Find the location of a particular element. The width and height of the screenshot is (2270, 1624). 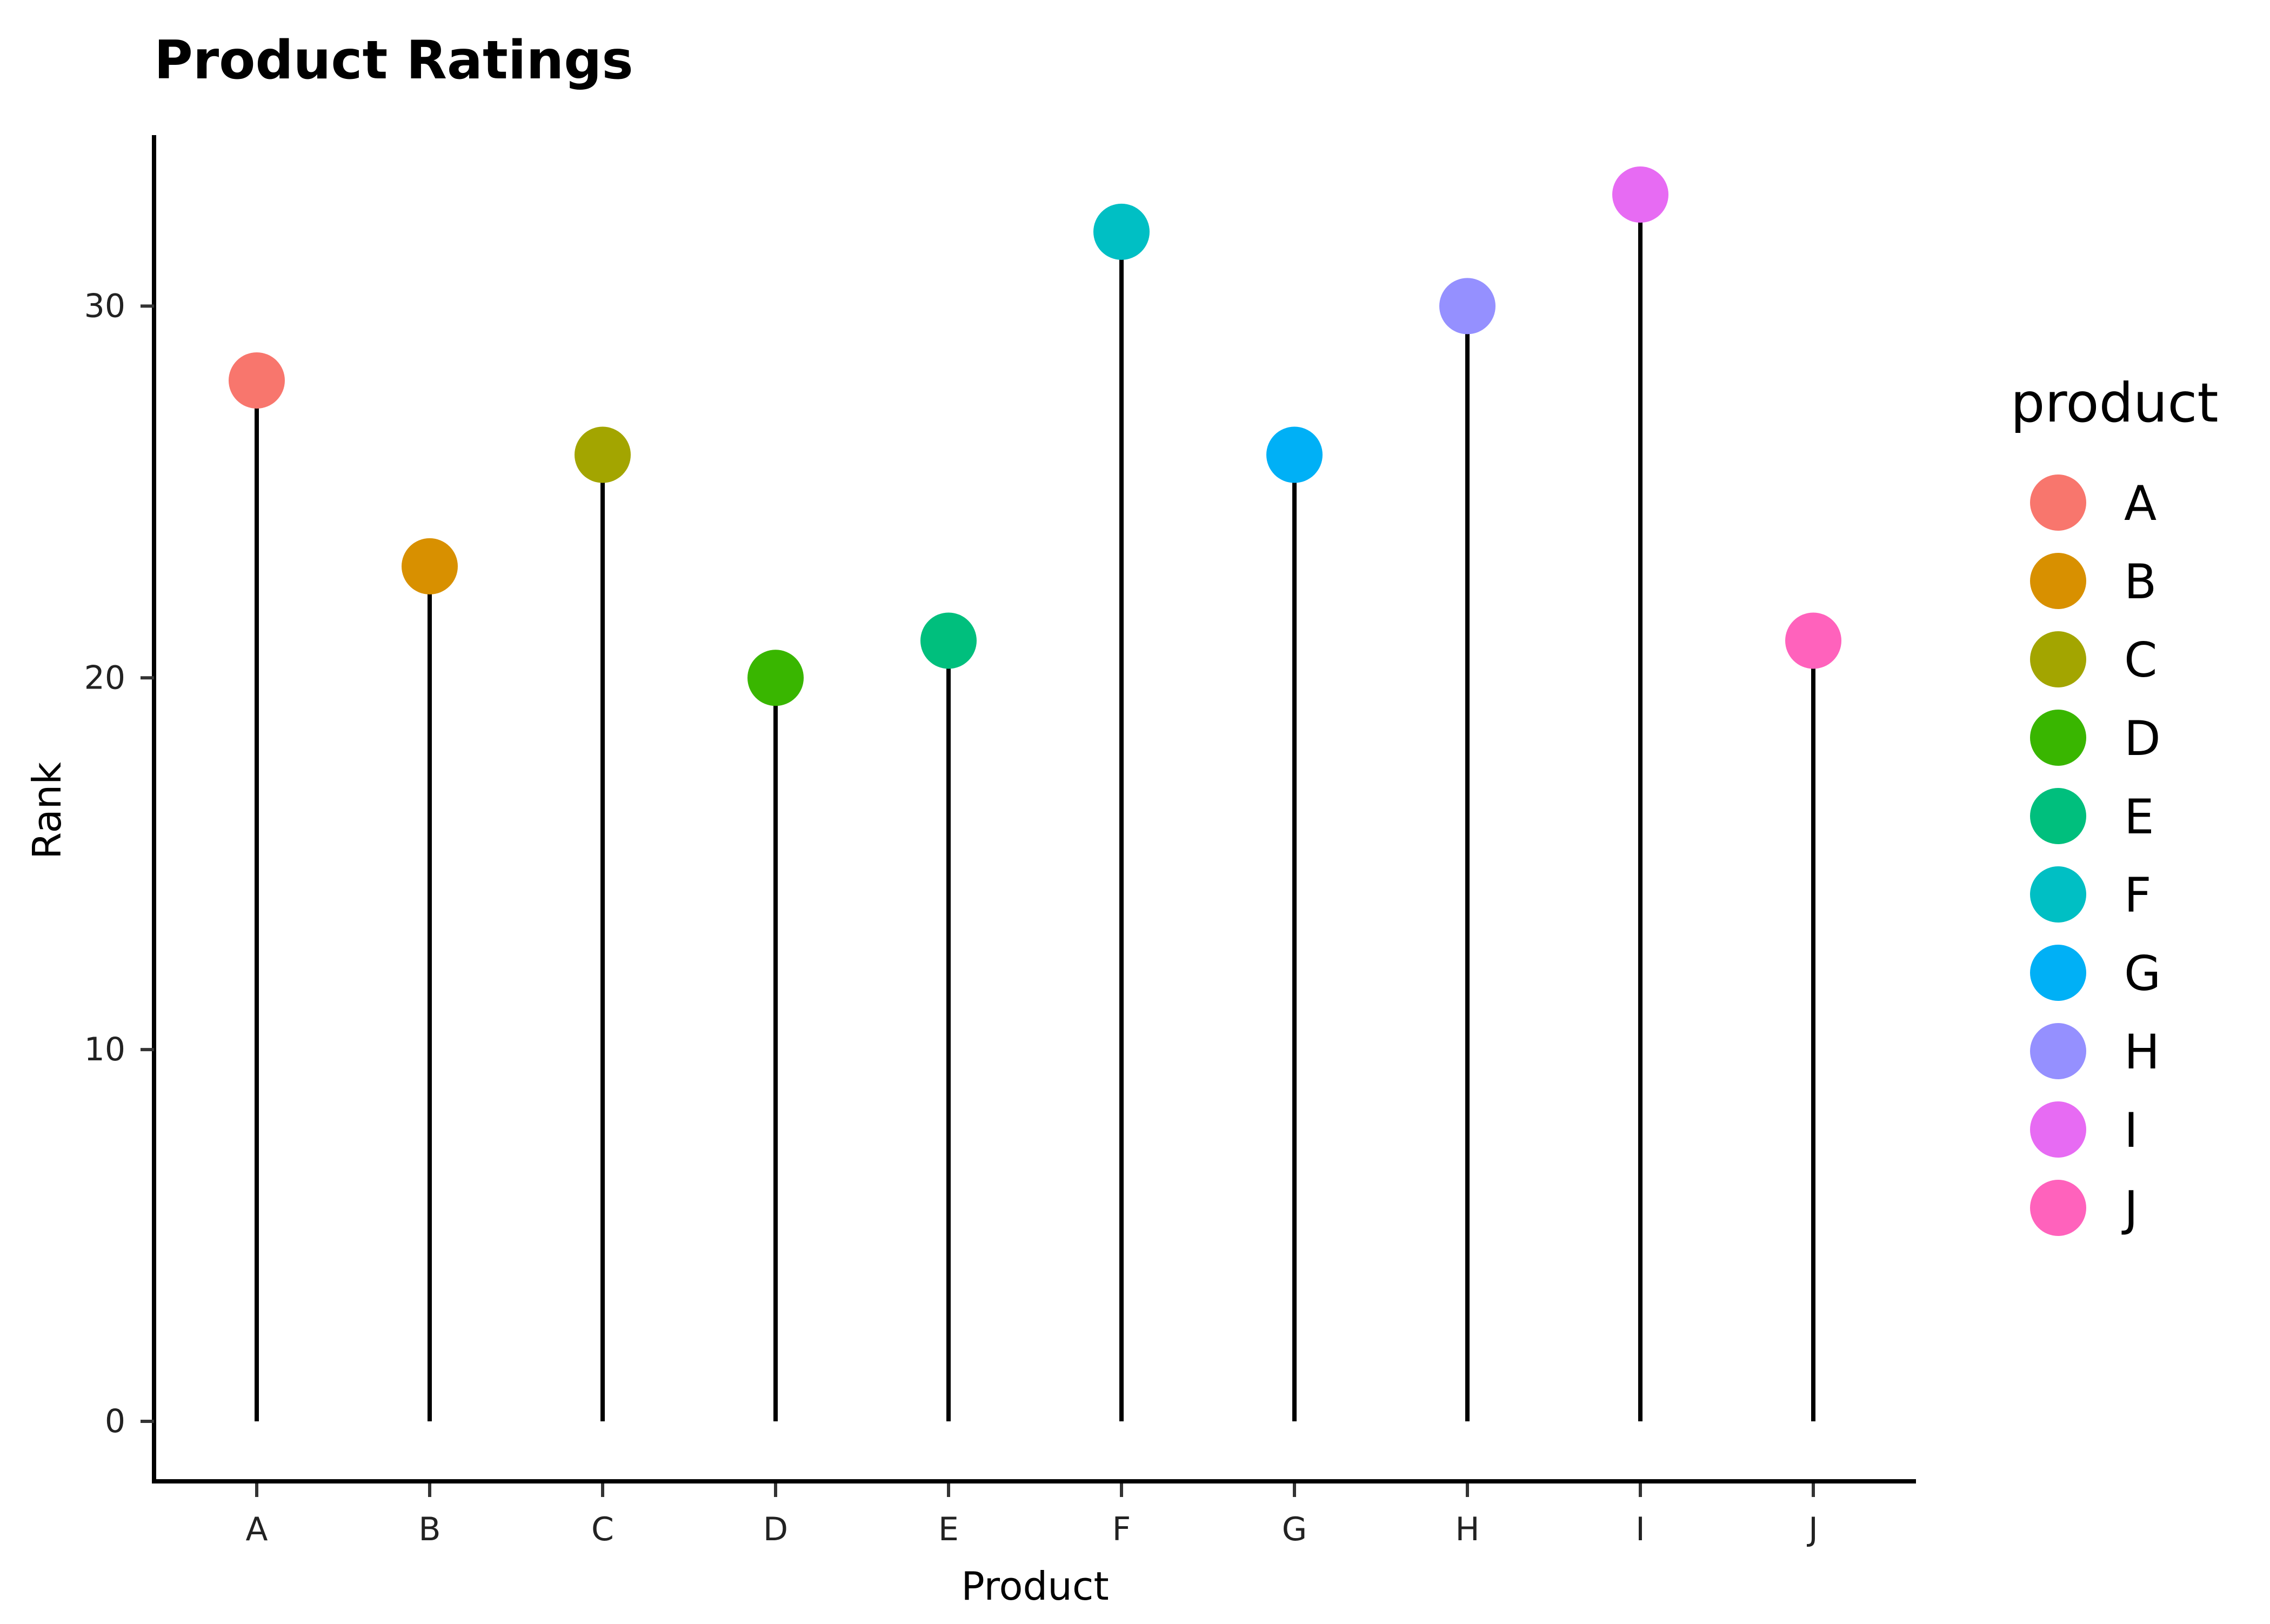

legend-key-a is located at coordinates (2058, 503).